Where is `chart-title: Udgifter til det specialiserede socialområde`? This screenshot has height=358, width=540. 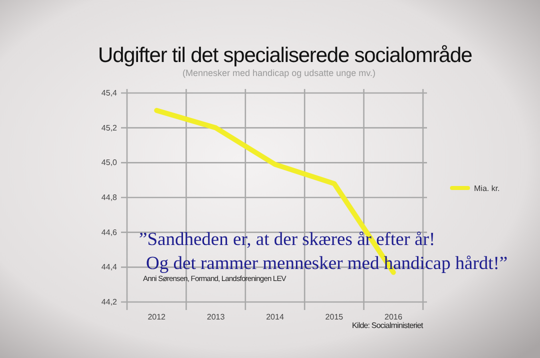 chart-title: Udgifter til det specialiserede socialområde is located at coordinates (285, 55).